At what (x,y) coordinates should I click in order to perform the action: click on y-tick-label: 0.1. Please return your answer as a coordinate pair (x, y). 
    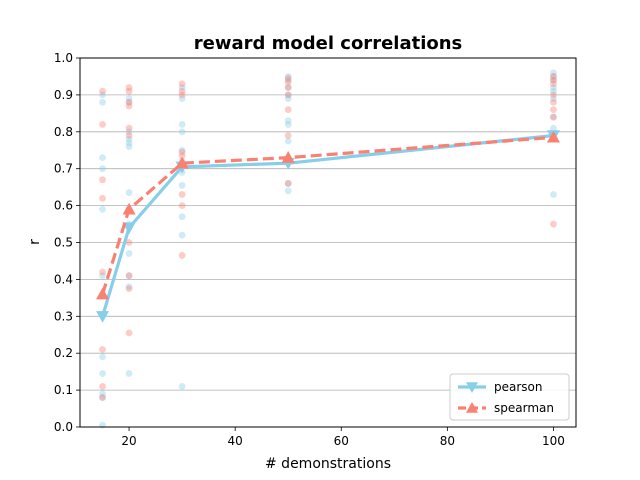
    Looking at the image, I should click on (63, 390).